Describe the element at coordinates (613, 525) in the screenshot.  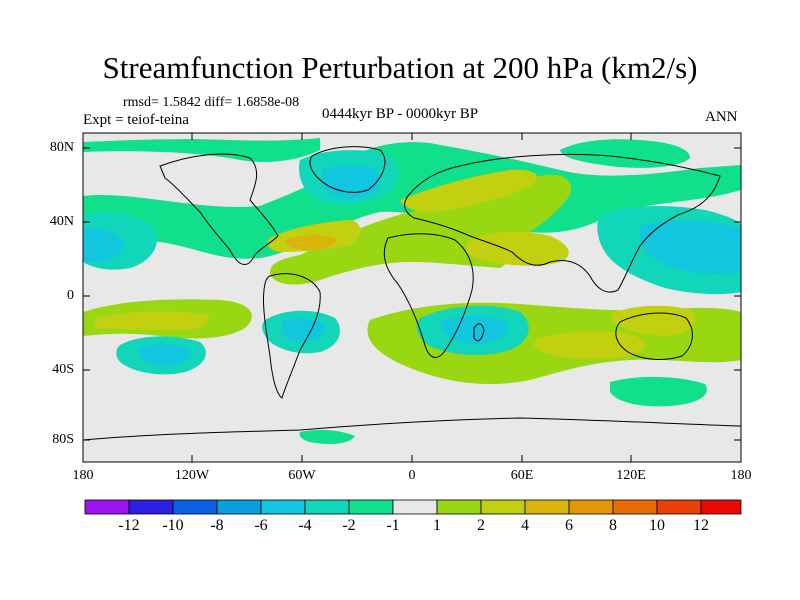
I see `colorbar-label: 8` at that location.